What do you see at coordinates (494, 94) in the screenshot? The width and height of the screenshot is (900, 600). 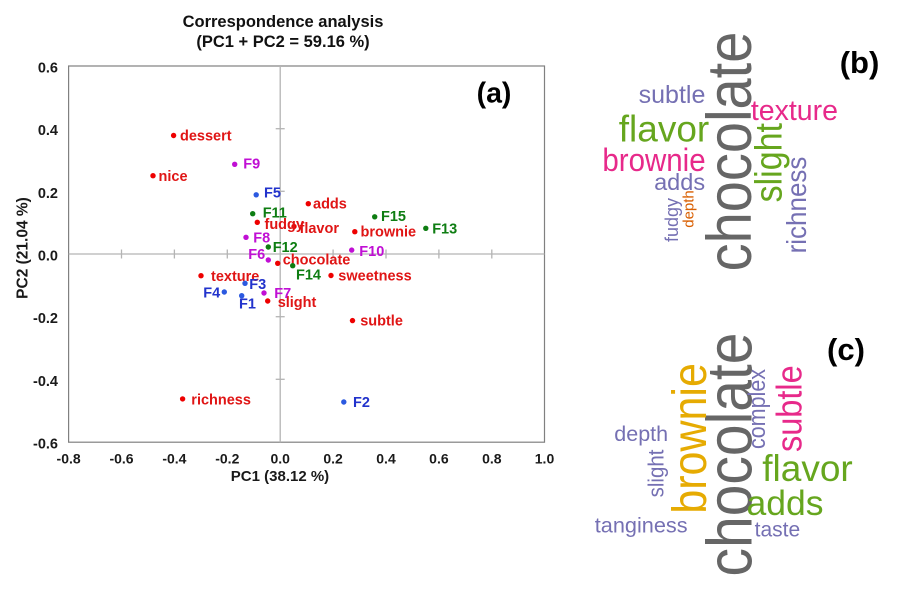 I see `svg-text: (a)` at bounding box center [494, 94].